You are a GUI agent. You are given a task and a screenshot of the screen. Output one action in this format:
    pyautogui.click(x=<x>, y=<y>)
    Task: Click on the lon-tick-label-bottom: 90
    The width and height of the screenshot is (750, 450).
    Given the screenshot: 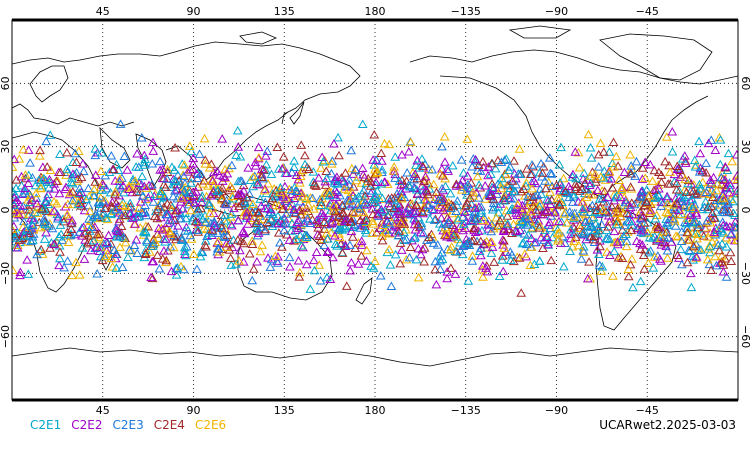 What is the action you would take?
    pyautogui.click(x=194, y=410)
    